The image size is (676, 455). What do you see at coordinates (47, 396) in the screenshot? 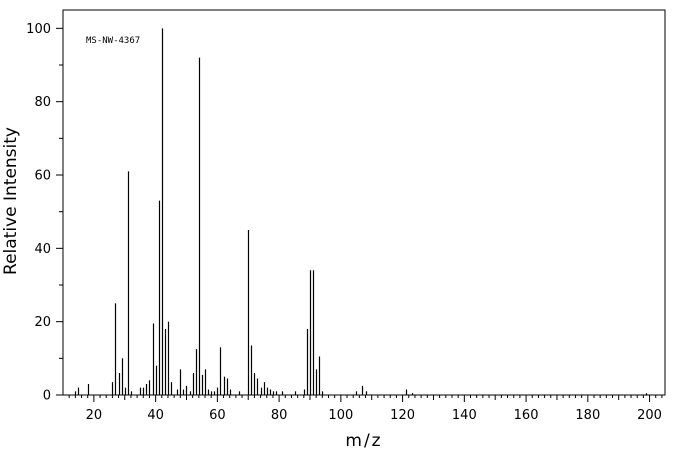
I see `y-tick-label: 0` at bounding box center [47, 396].